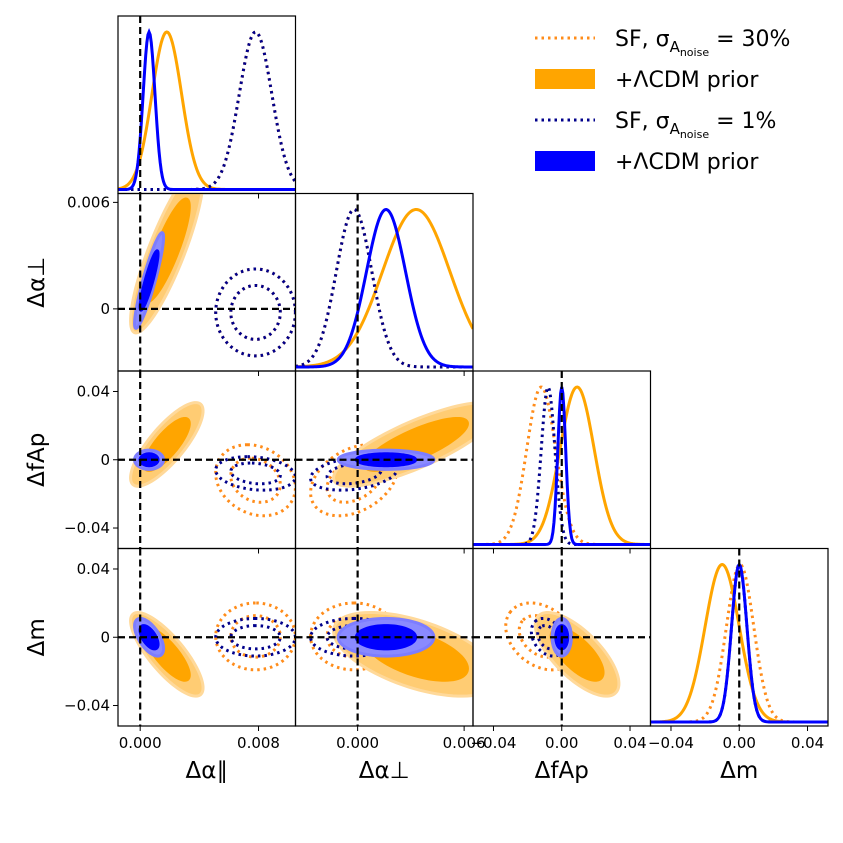  I want to click on x-tick-label: 0.008, so click(258, 743).